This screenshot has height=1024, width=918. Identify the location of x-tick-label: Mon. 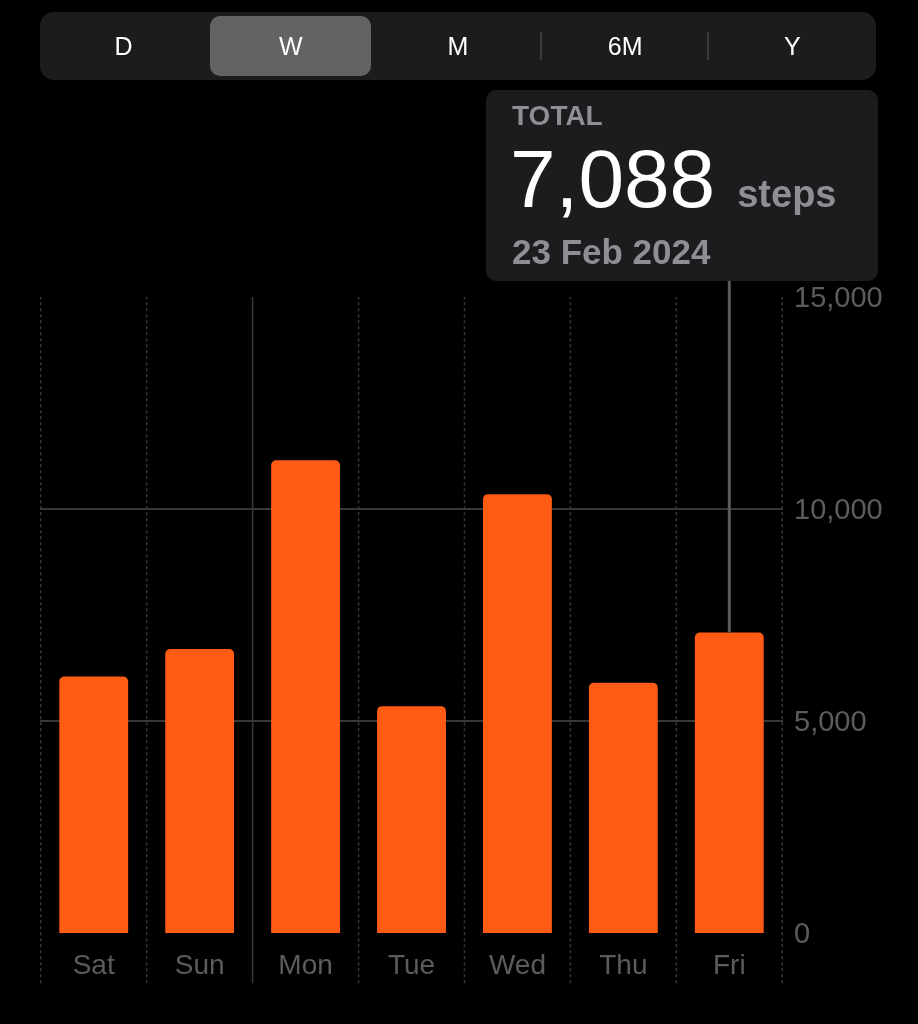
(305, 964).